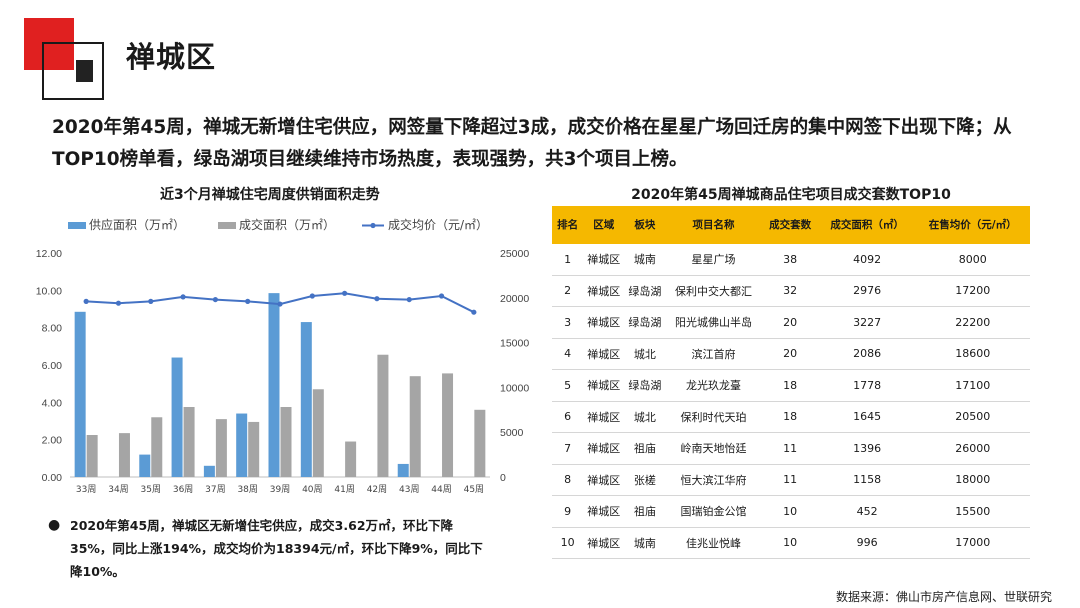 The height and width of the screenshot is (608, 1080). Describe the element at coordinates (49, 254) in the screenshot. I see `y-left-tick-label: 12.00` at that location.